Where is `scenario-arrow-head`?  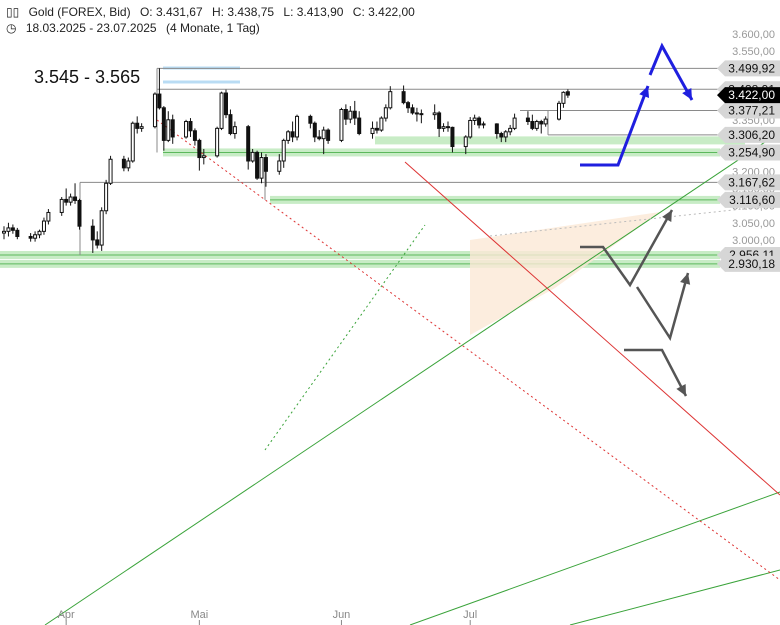
scenario-arrow-head is located at coordinates (685, 279).